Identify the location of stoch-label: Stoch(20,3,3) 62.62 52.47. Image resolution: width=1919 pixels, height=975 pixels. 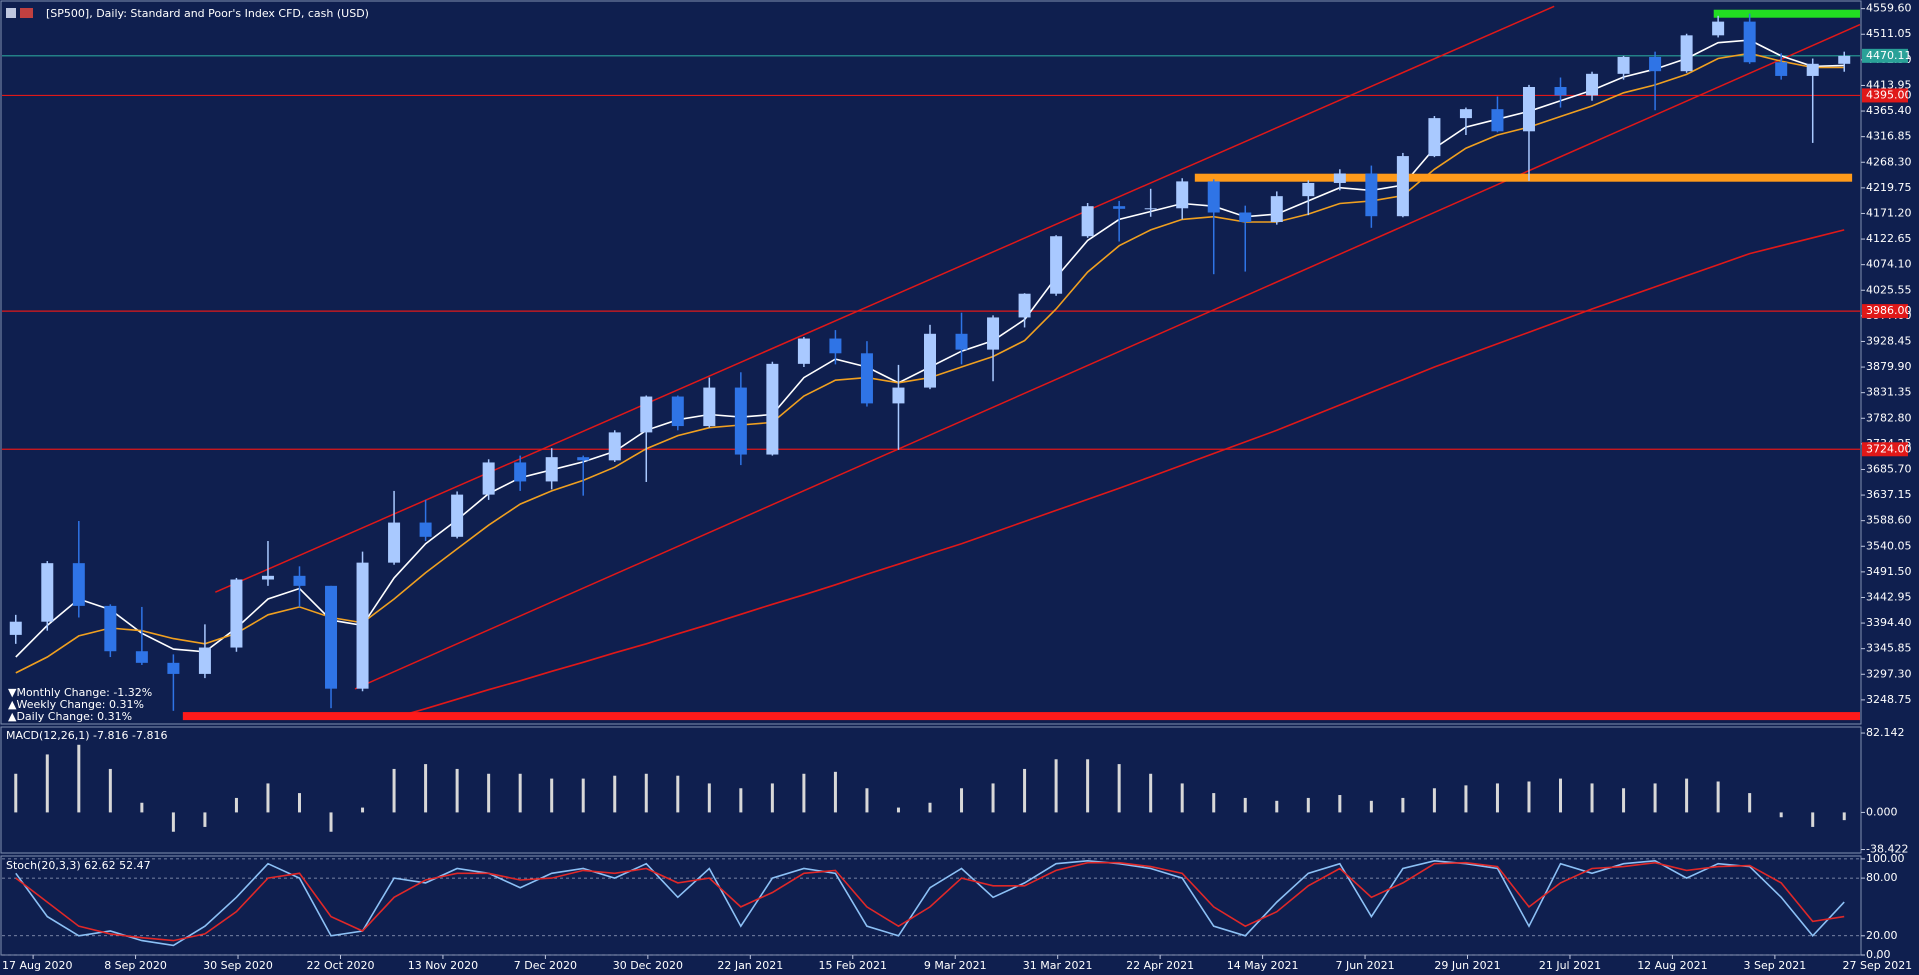
(78, 865).